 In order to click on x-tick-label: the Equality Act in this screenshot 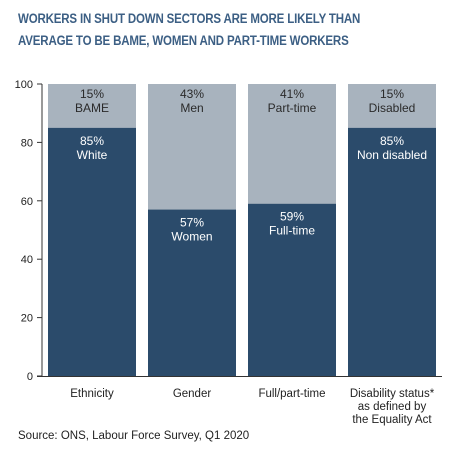, I will do `click(392, 420)`.